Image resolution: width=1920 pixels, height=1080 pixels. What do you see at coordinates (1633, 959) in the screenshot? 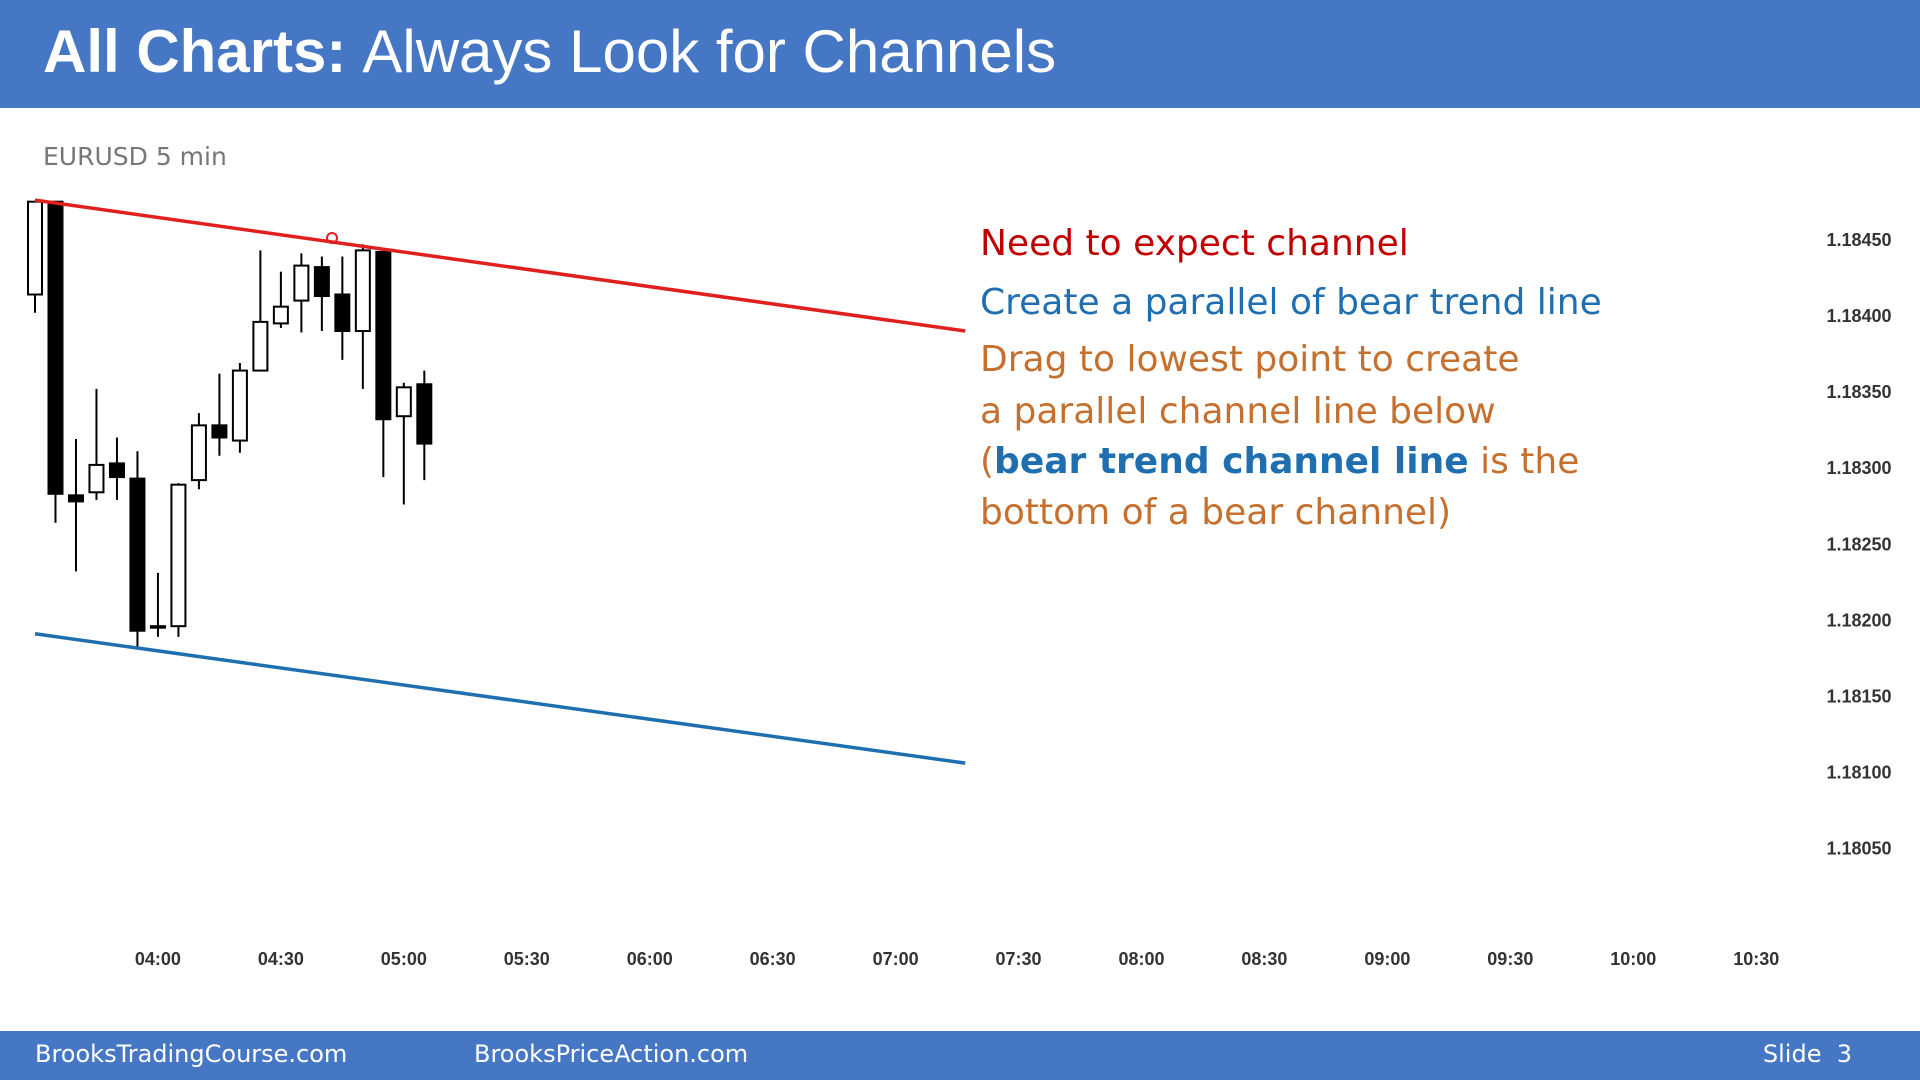
I see `x-tick-label: 10:00` at bounding box center [1633, 959].